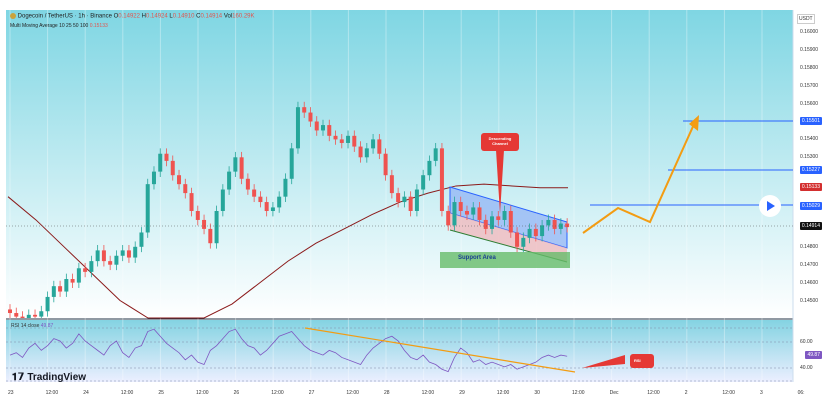 The height and width of the screenshot is (402, 825). I want to click on time-tick: 26, so click(236, 393).